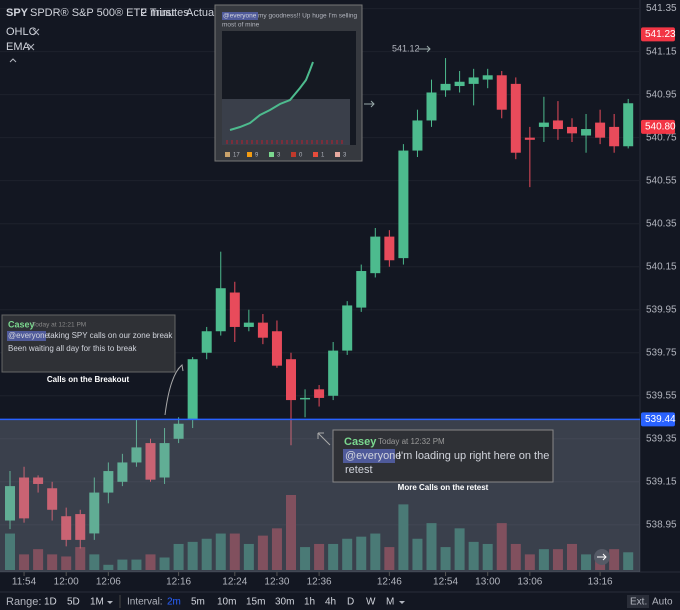 The width and height of the screenshot is (680, 610). I want to click on interval-label: Interval:, so click(145, 602).